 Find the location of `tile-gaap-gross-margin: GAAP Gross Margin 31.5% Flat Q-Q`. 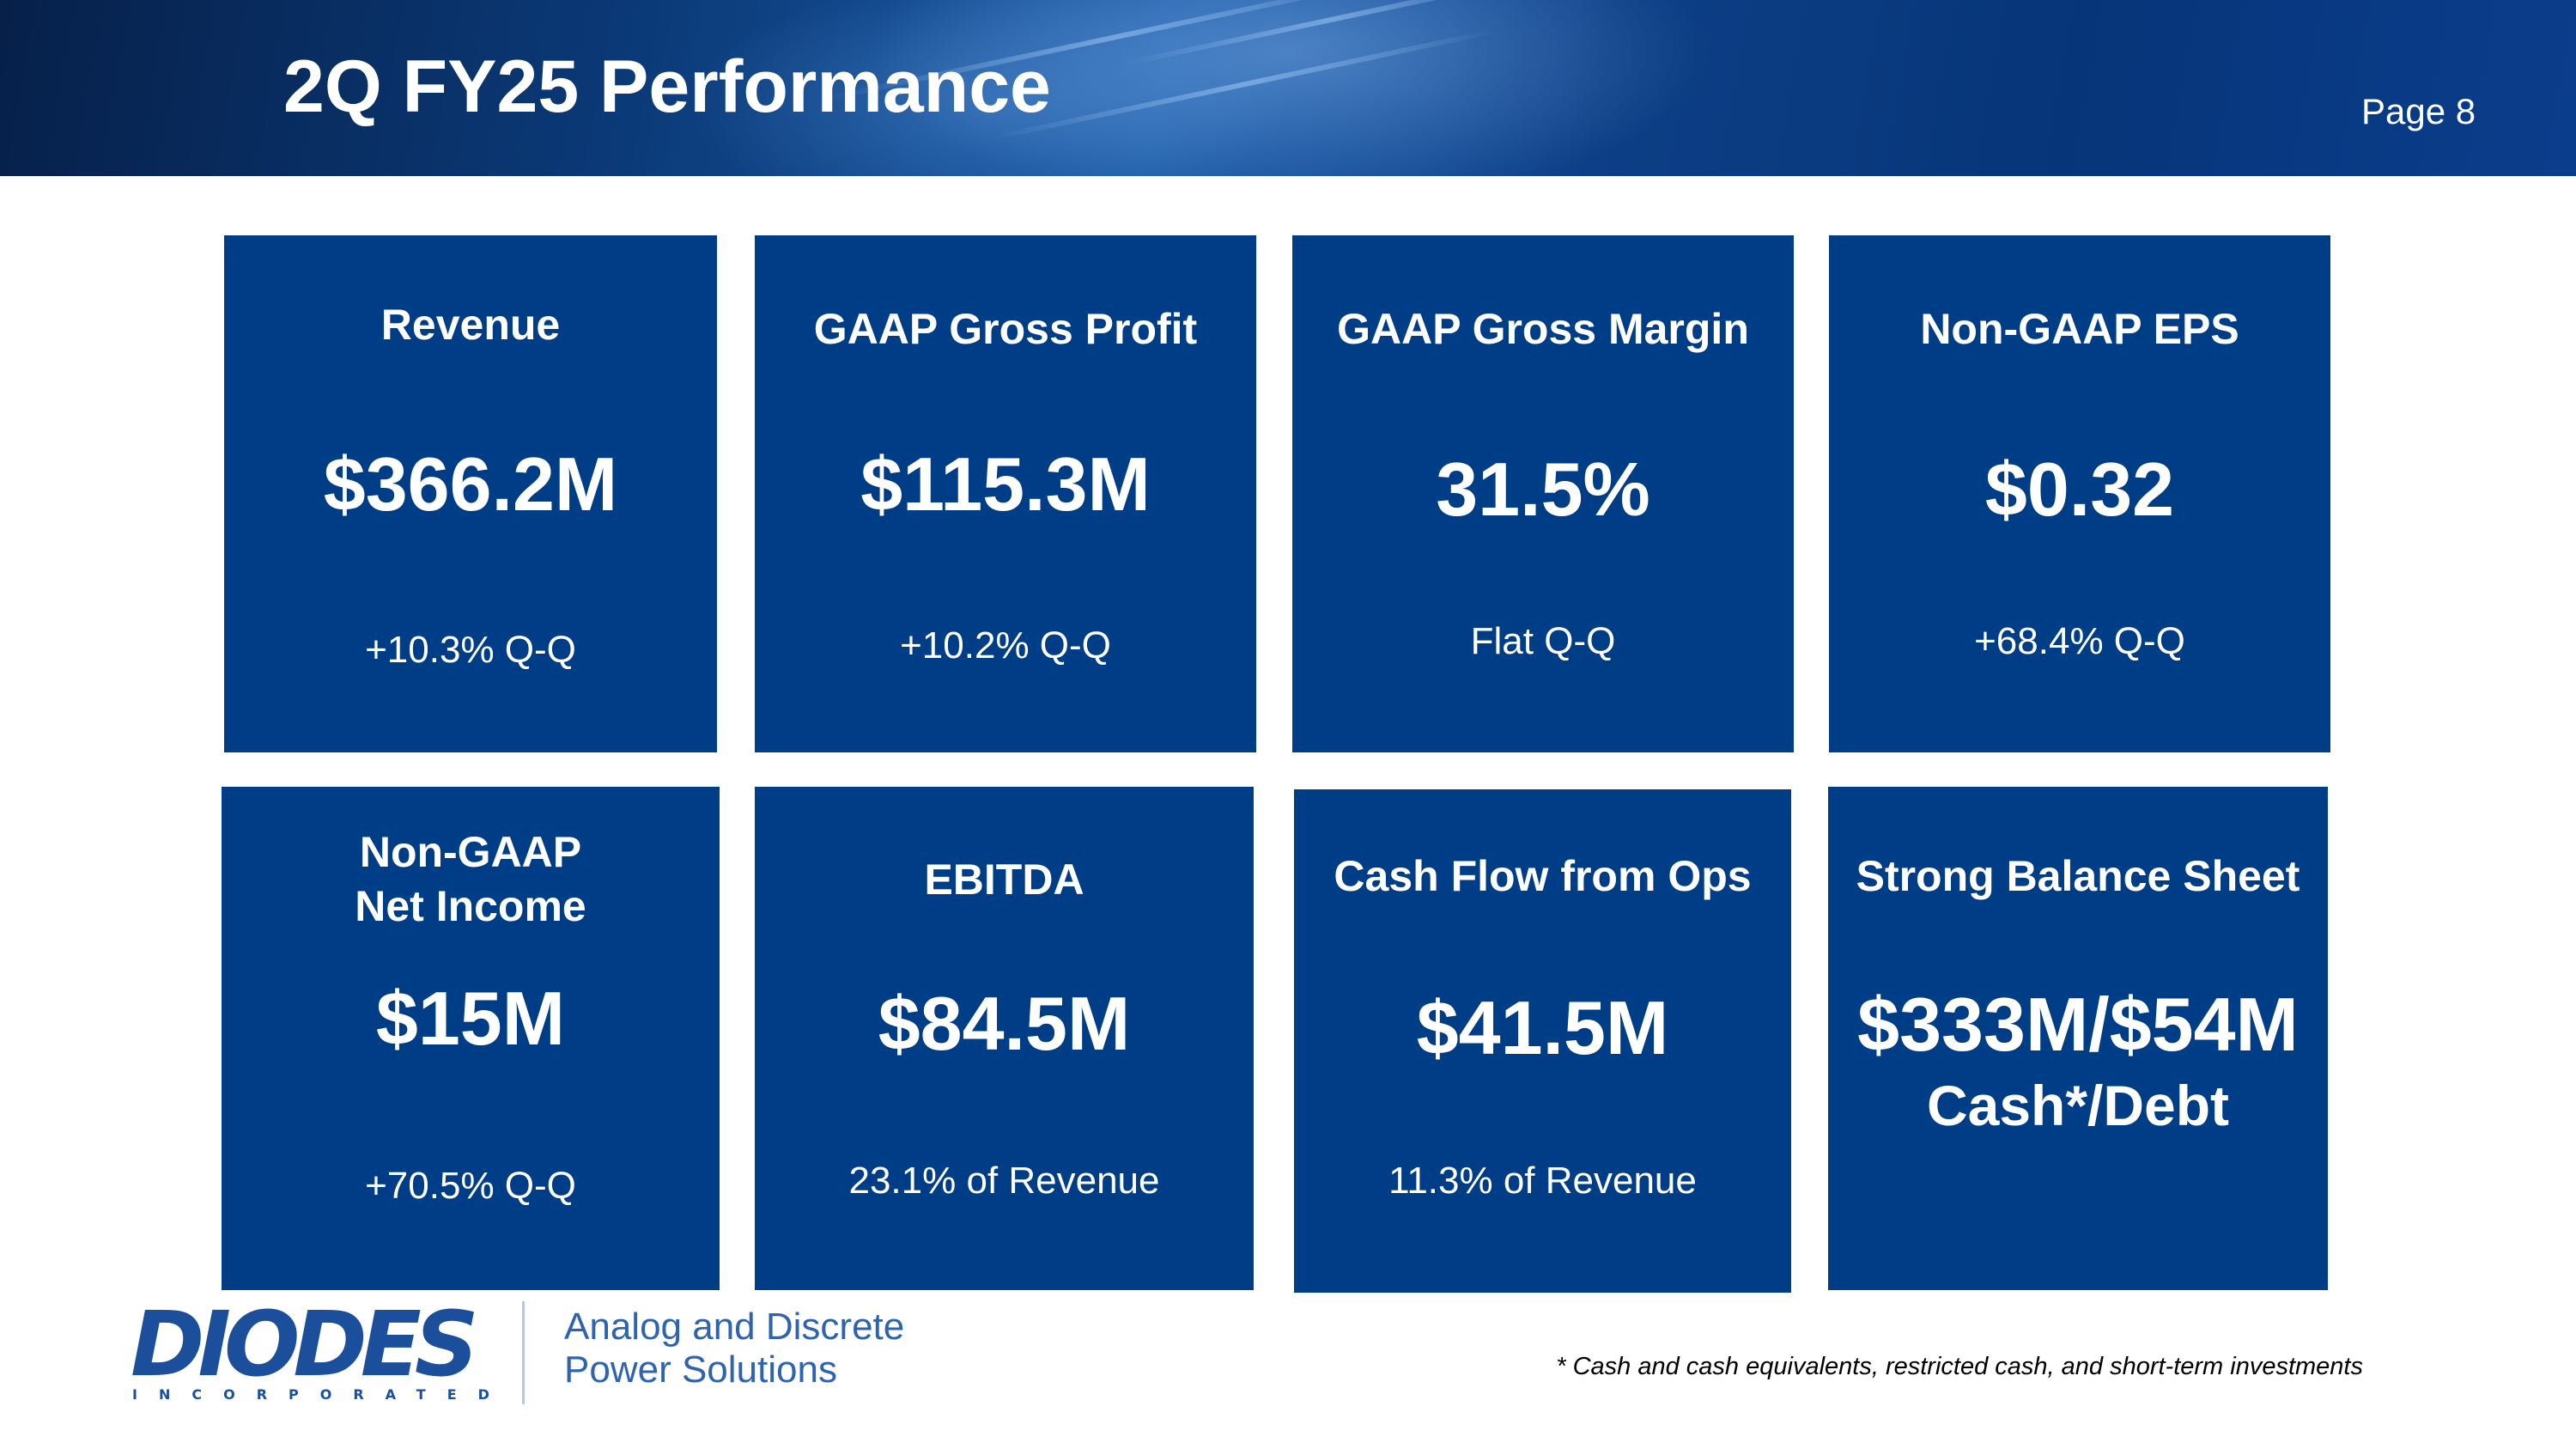

tile-gaap-gross-margin: GAAP Gross Margin 31.5% Flat Q-Q is located at coordinates (1543, 493).